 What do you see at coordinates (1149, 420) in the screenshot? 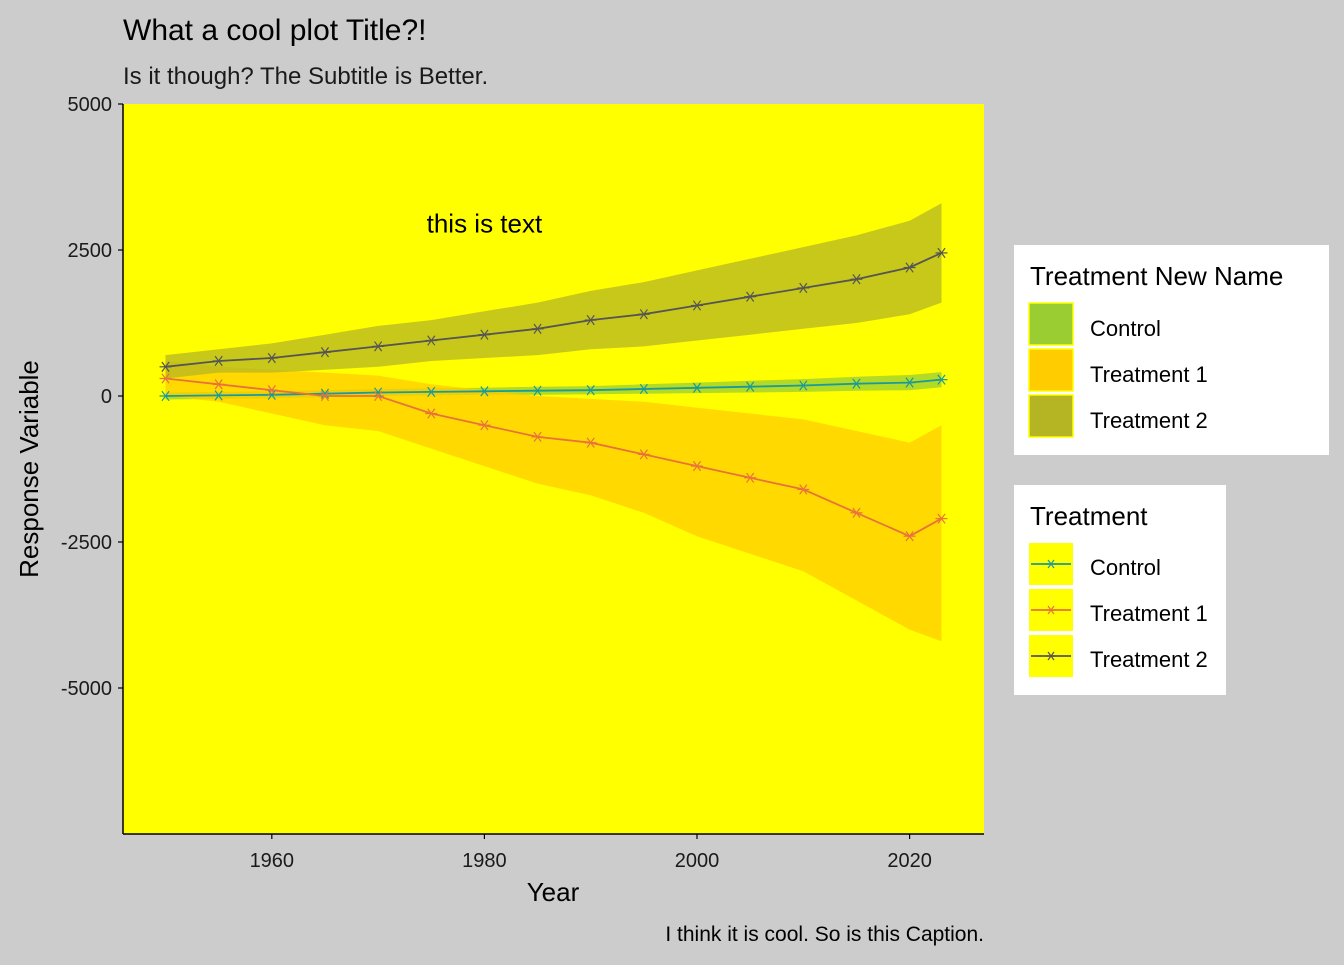
I see `legend-fill-label: Treatment 2` at bounding box center [1149, 420].